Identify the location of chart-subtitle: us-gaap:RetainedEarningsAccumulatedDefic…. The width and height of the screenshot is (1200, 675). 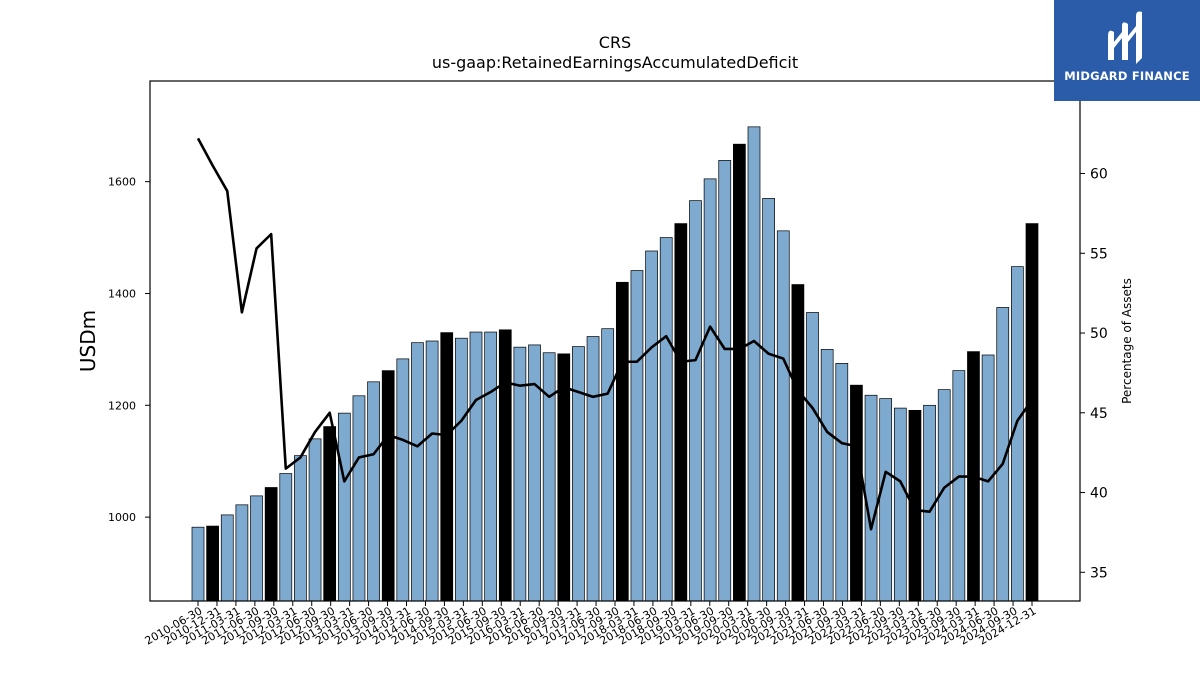
(615, 62).